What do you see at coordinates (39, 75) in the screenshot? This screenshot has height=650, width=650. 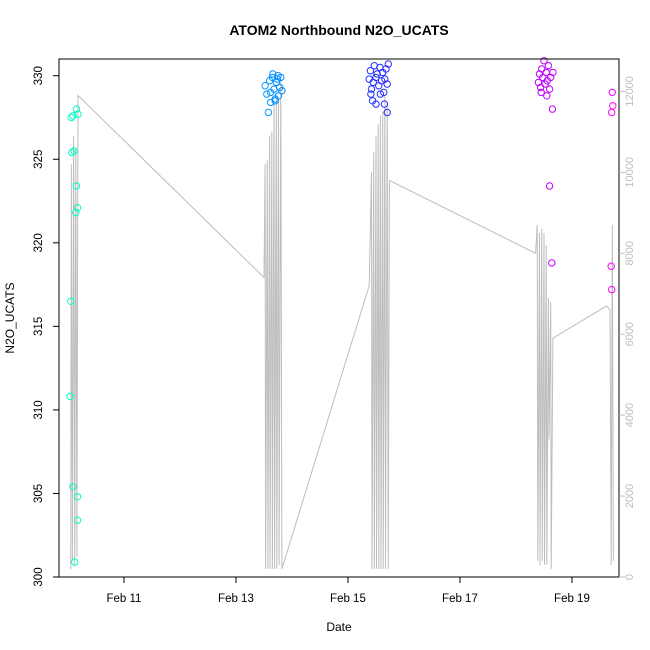 I see `y-tick-label: 330` at bounding box center [39, 75].